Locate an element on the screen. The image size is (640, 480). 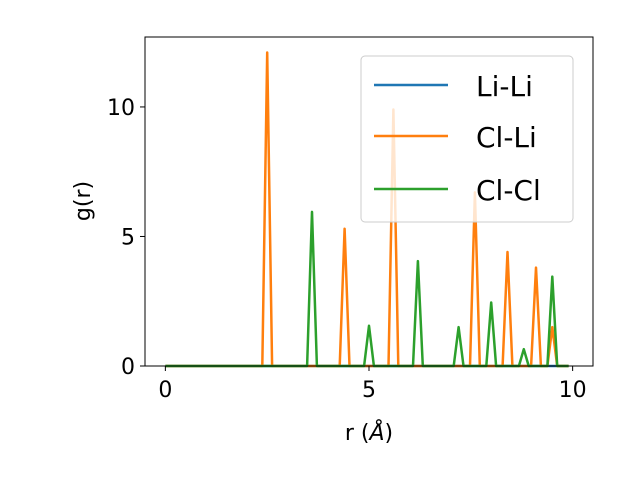
y-tick-label: 0 is located at coordinates (128, 367).